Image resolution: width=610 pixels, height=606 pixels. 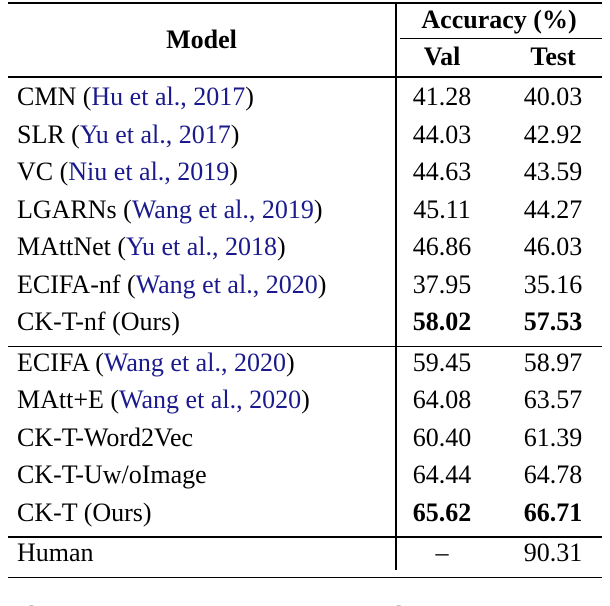 What do you see at coordinates (201, 246) in the screenshot?
I see `citation: Yu et al., 2018` at bounding box center [201, 246].